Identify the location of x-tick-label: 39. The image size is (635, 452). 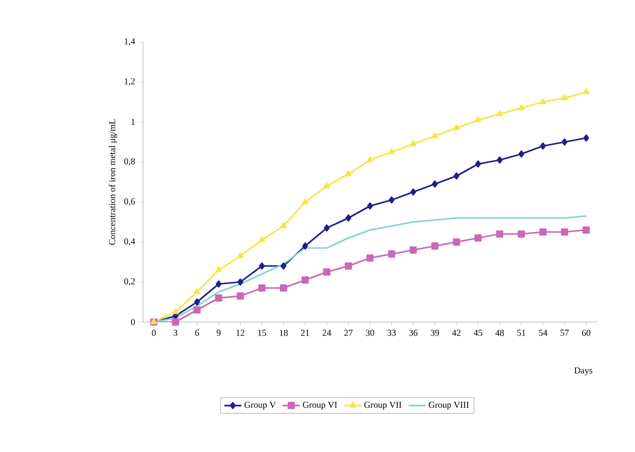
(434, 333).